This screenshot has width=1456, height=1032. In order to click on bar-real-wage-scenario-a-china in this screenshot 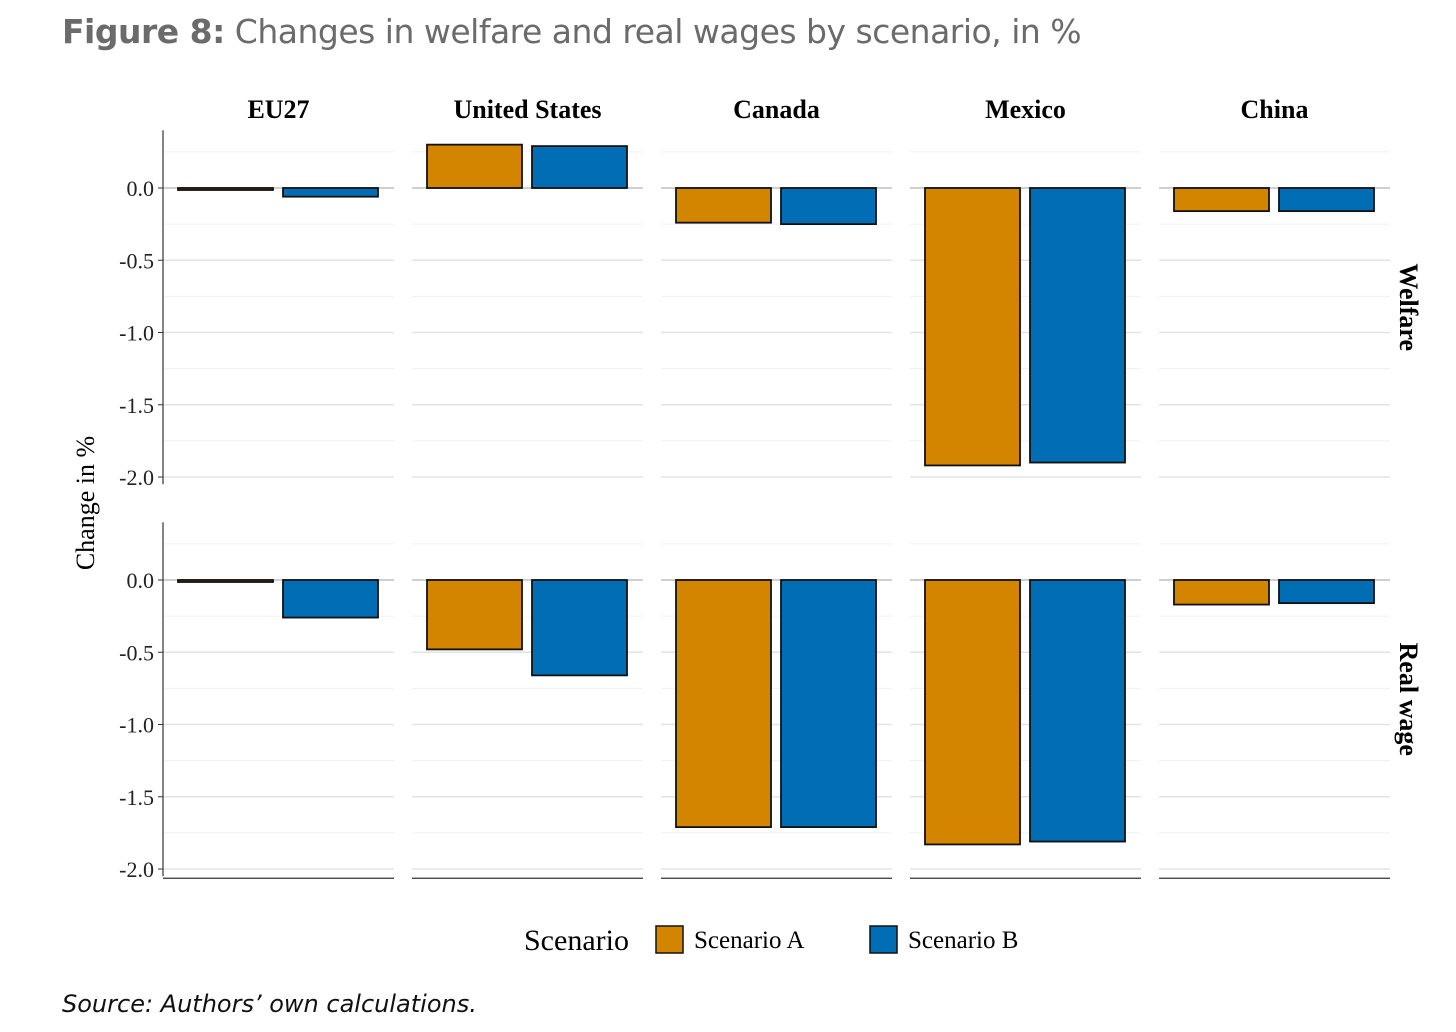, I will do `click(1221, 592)`.